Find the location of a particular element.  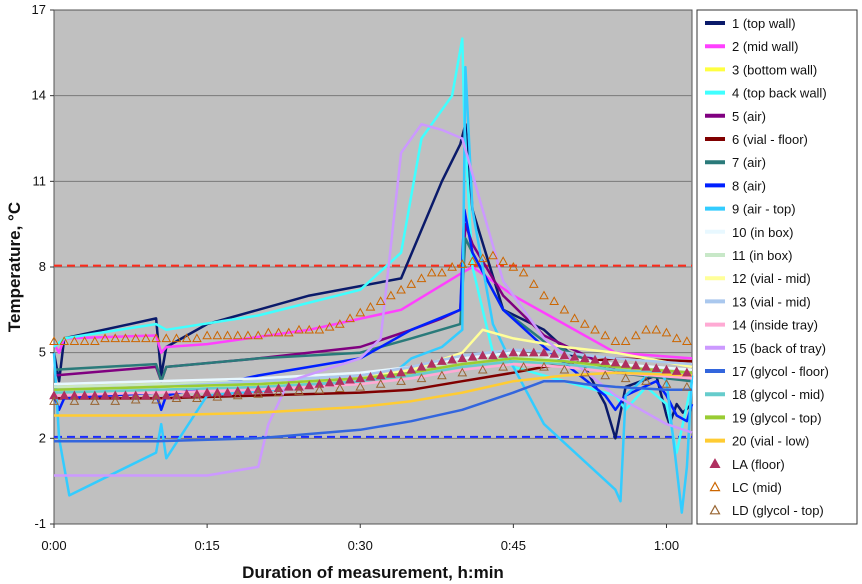

y-tick-label: 8 is located at coordinates (42, 266).